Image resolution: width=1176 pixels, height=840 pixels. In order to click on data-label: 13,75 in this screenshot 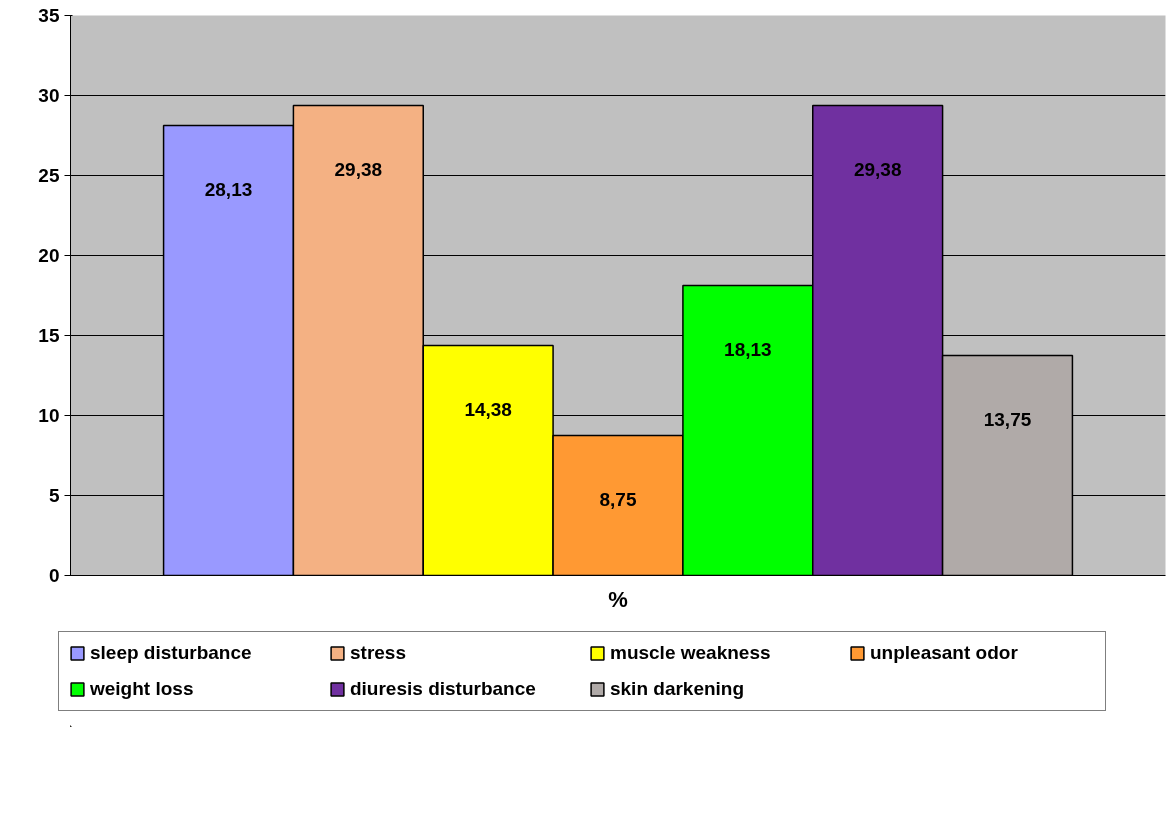, I will do `click(1007, 419)`.